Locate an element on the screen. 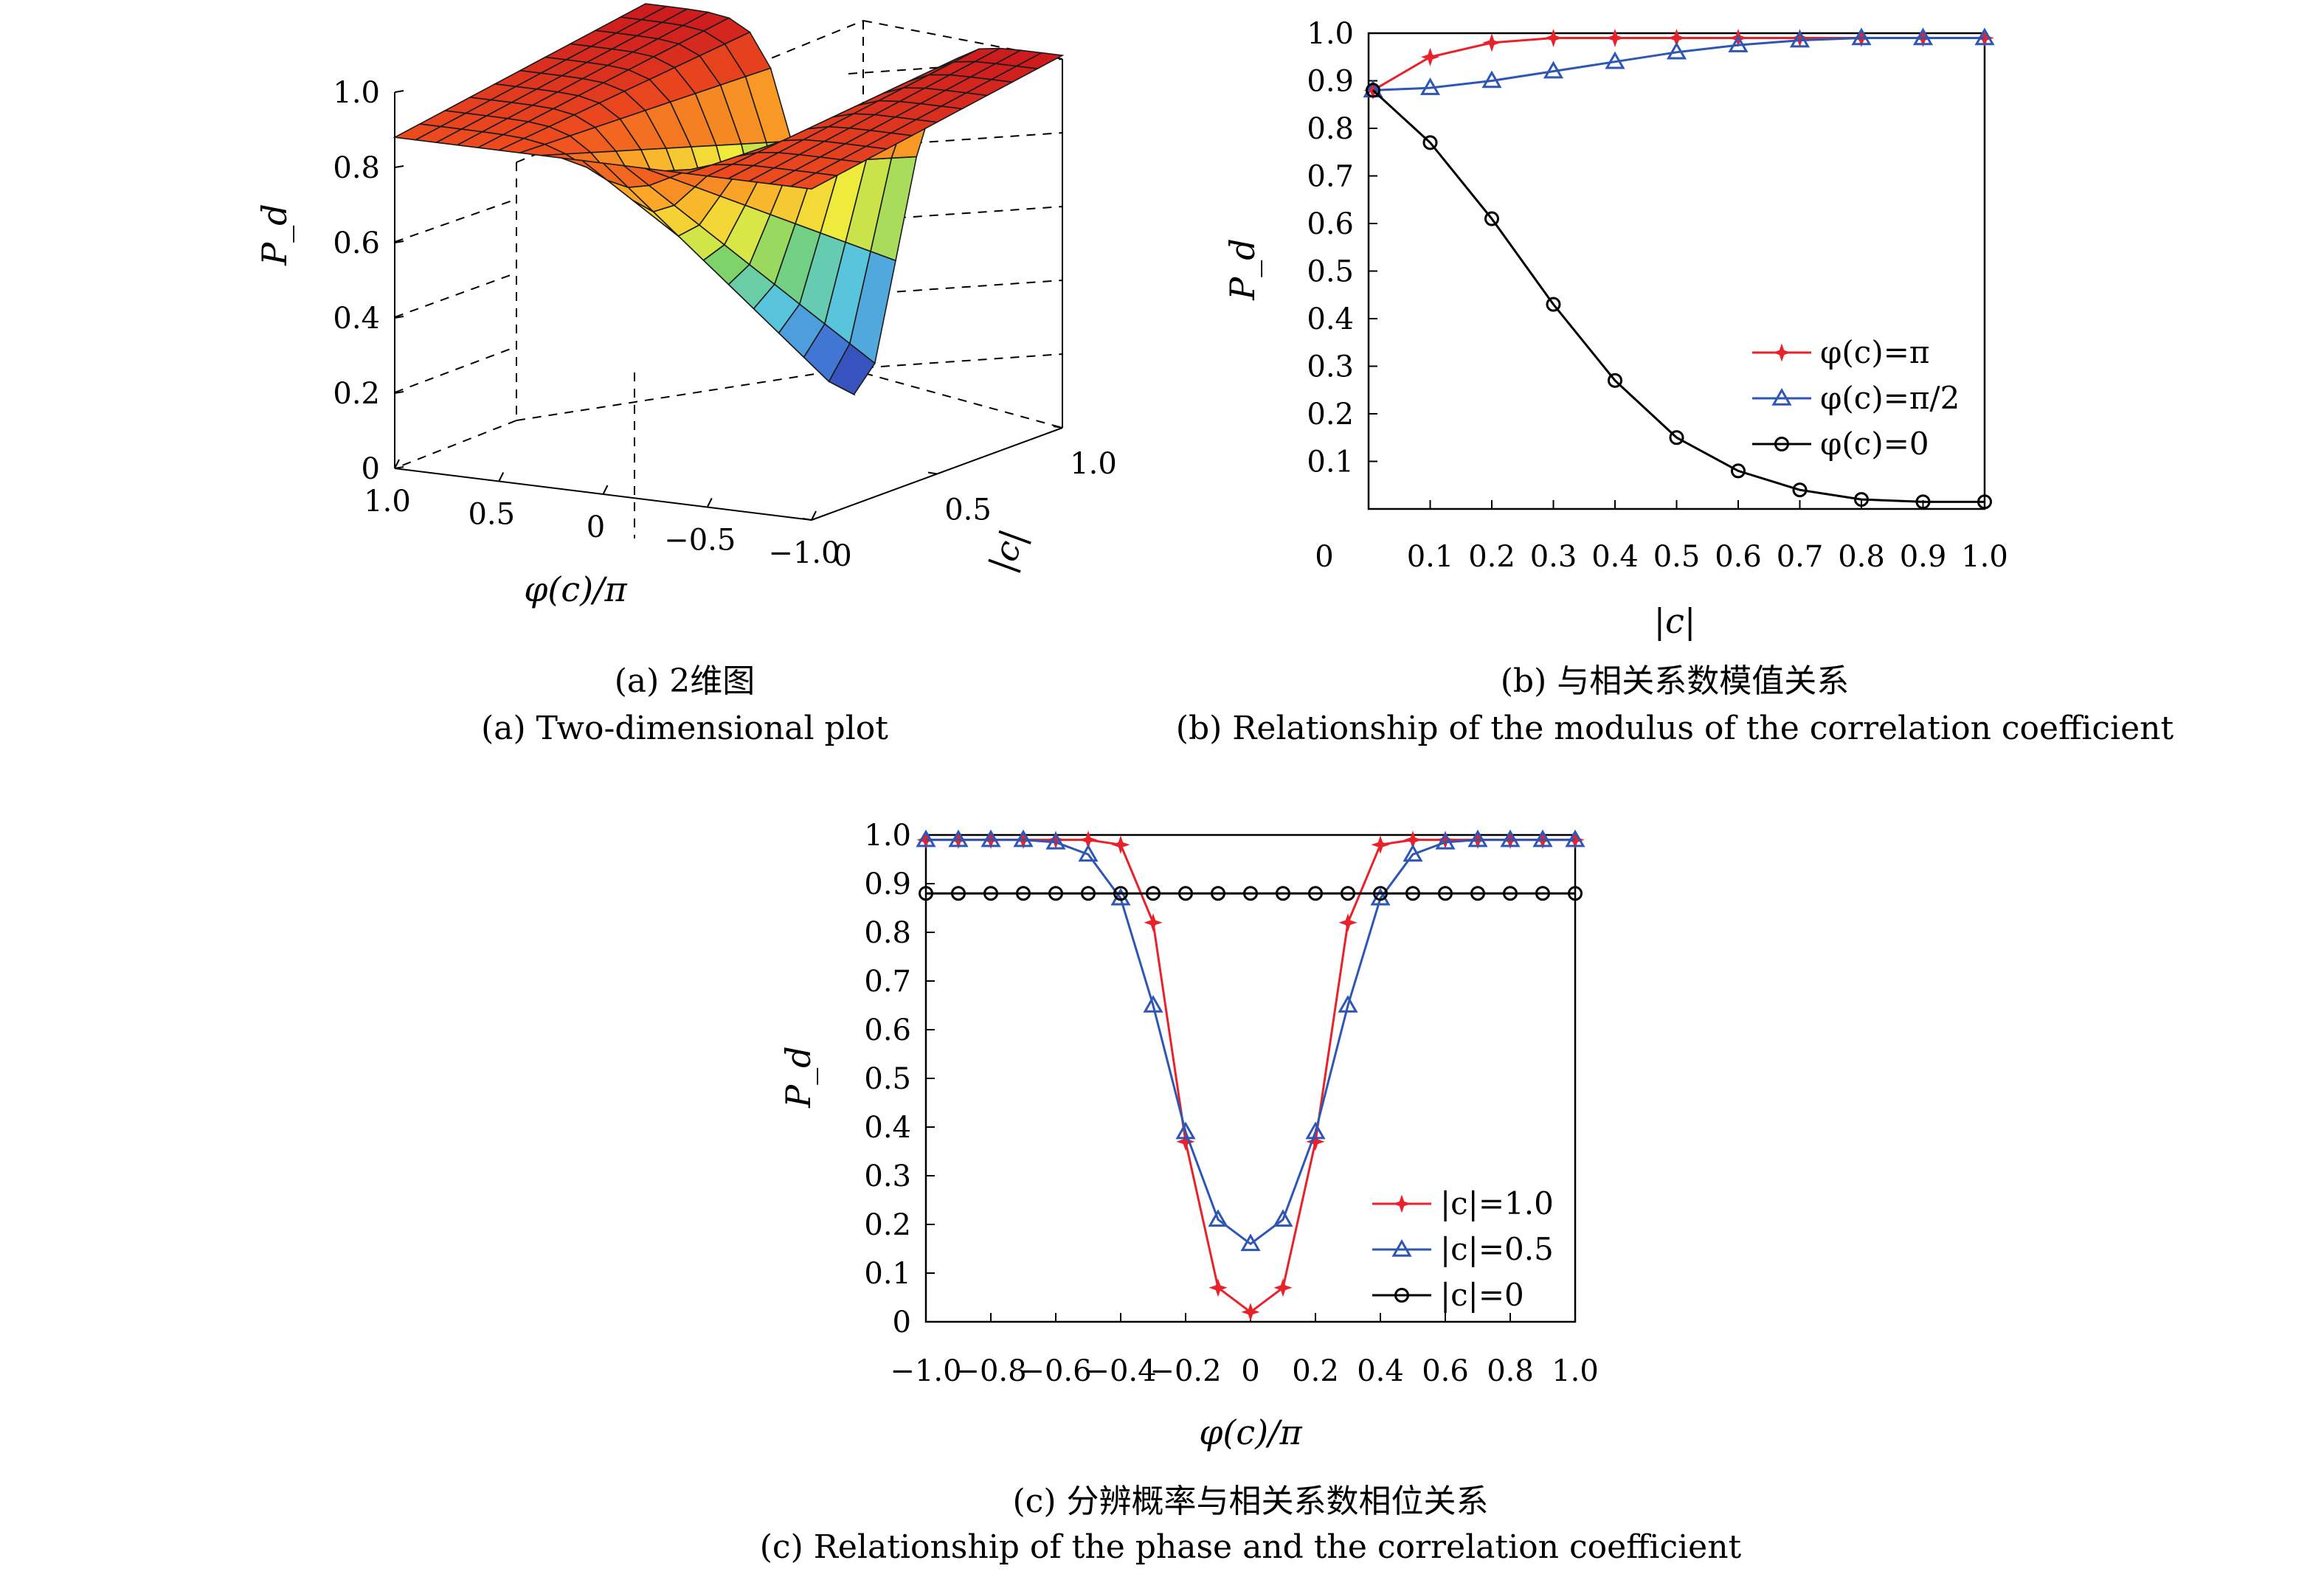  legend-entry: |c|=0.5 is located at coordinates (1463, 1249).